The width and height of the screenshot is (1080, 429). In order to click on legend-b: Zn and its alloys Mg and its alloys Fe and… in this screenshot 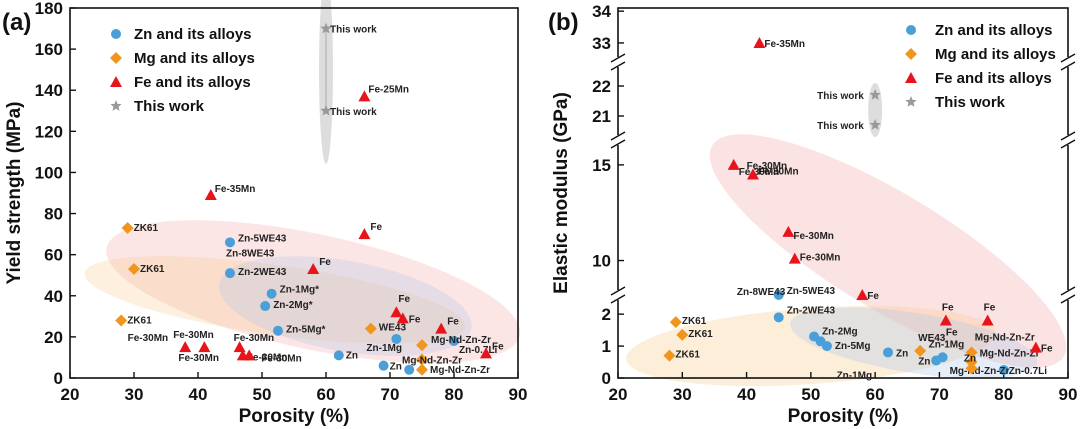, I will do `click(980, 66)`.